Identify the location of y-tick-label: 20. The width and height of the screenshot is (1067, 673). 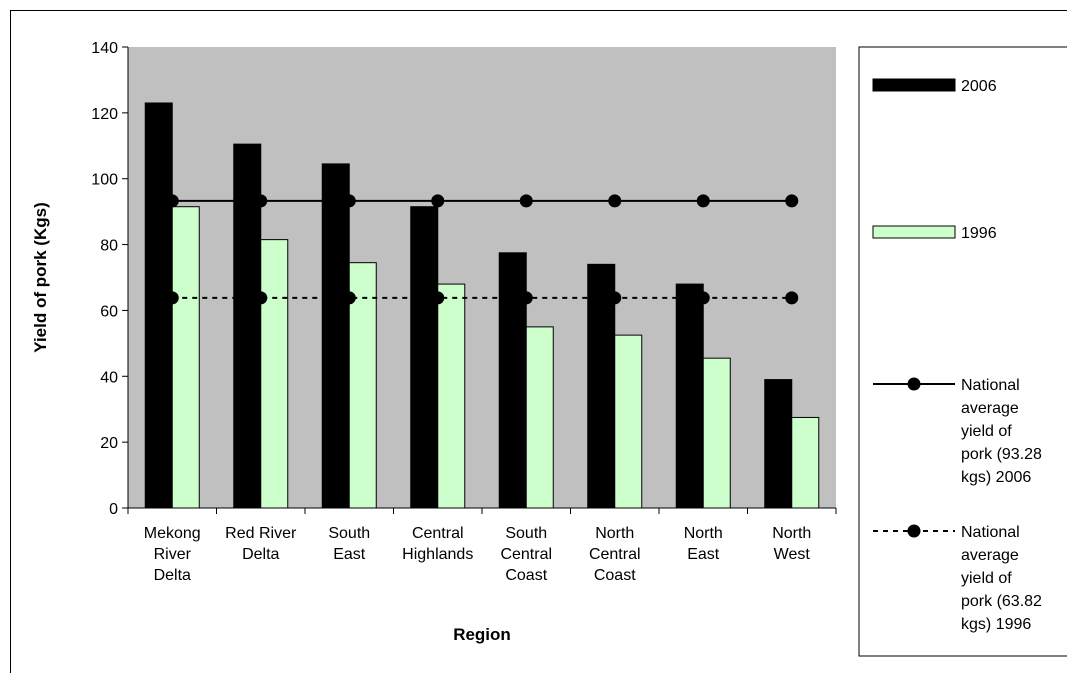
(109, 443).